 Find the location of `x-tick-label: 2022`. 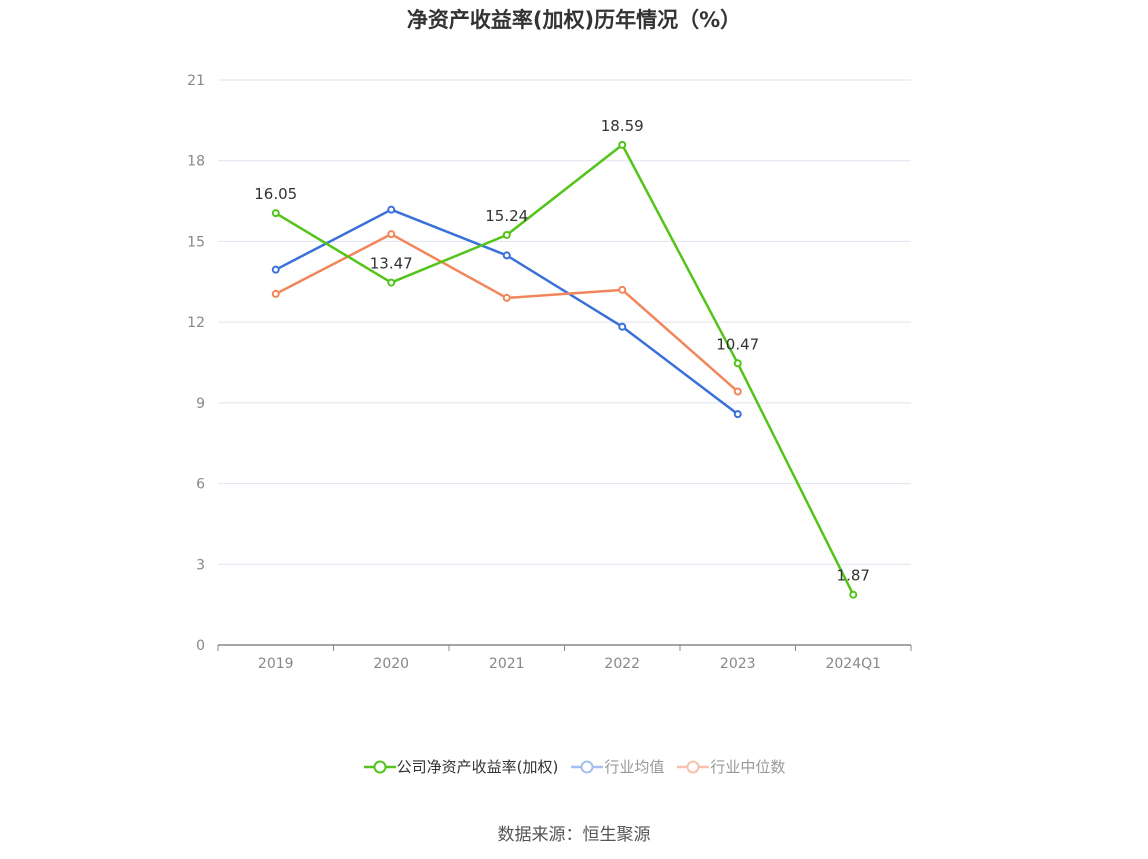

x-tick-label: 2022 is located at coordinates (622, 664).